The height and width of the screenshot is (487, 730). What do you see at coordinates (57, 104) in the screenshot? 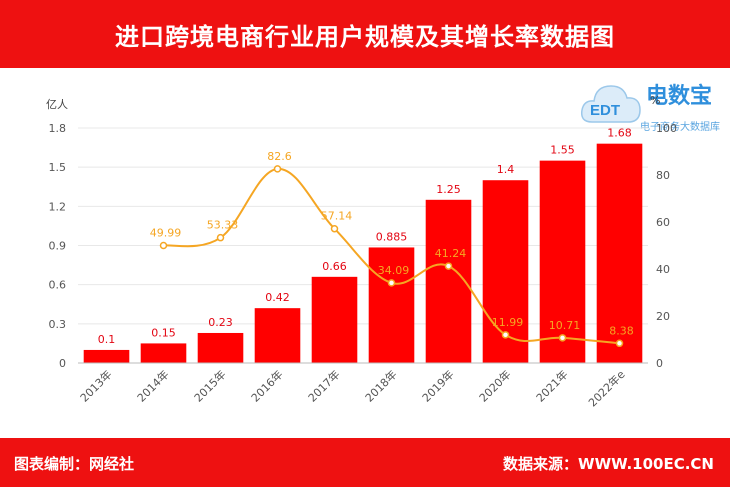
I see `left-axis-unit: 亿人` at bounding box center [57, 104].